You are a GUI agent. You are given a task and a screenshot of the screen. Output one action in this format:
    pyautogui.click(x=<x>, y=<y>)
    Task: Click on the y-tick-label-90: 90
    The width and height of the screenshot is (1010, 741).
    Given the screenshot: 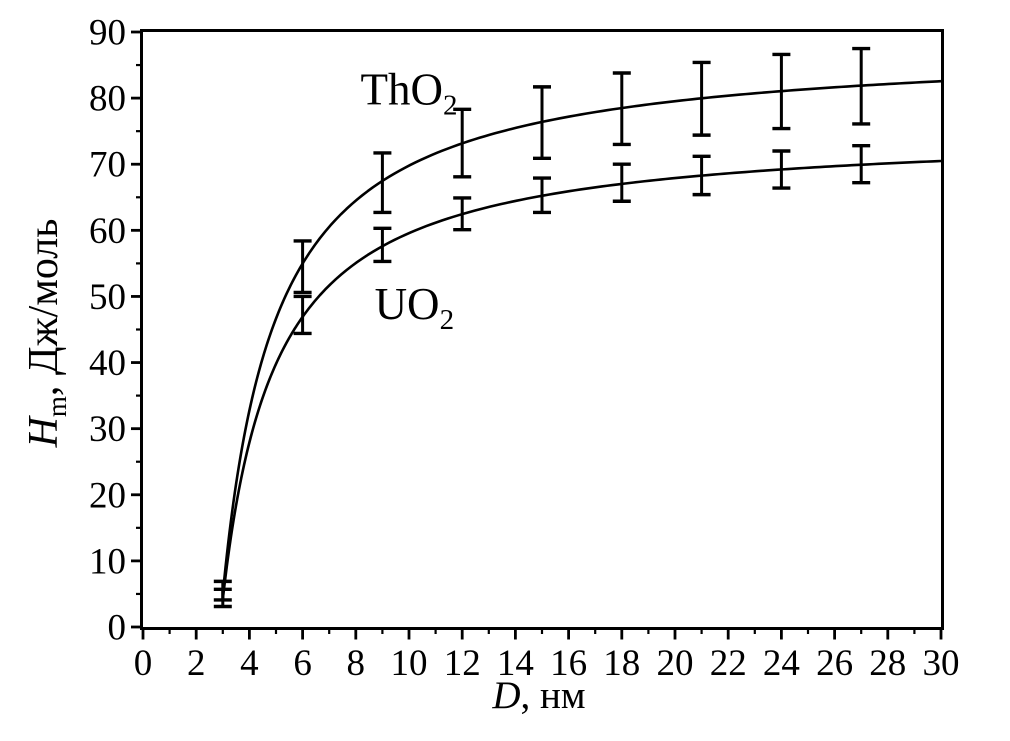 What is the action you would take?
    pyautogui.click(x=107, y=33)
    